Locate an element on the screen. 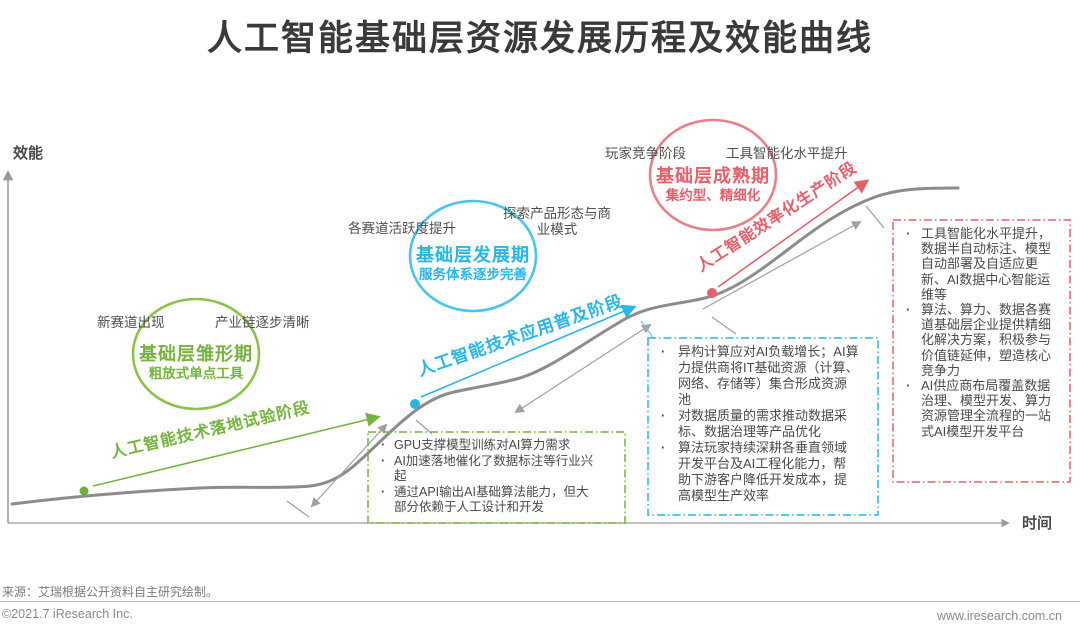 The image size is (1080, 639). stage2-box-border is located at coordinates (763, 426).